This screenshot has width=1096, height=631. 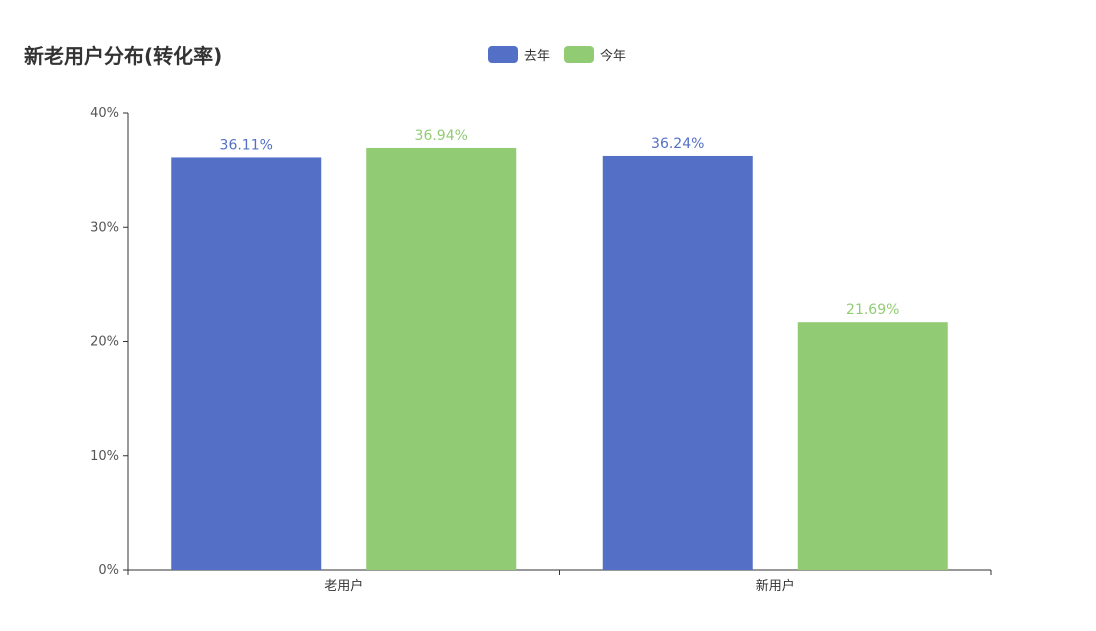 What do you see at coordinates (246, 145) in the screenshot?
I see `bar-value-label: 36.11%` at bounding box center [246, 145].